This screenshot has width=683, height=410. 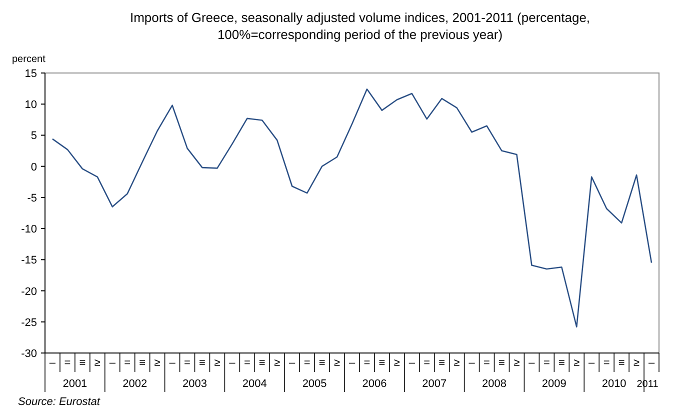 I want to click on text: 2001, so click(x=75, y=384).